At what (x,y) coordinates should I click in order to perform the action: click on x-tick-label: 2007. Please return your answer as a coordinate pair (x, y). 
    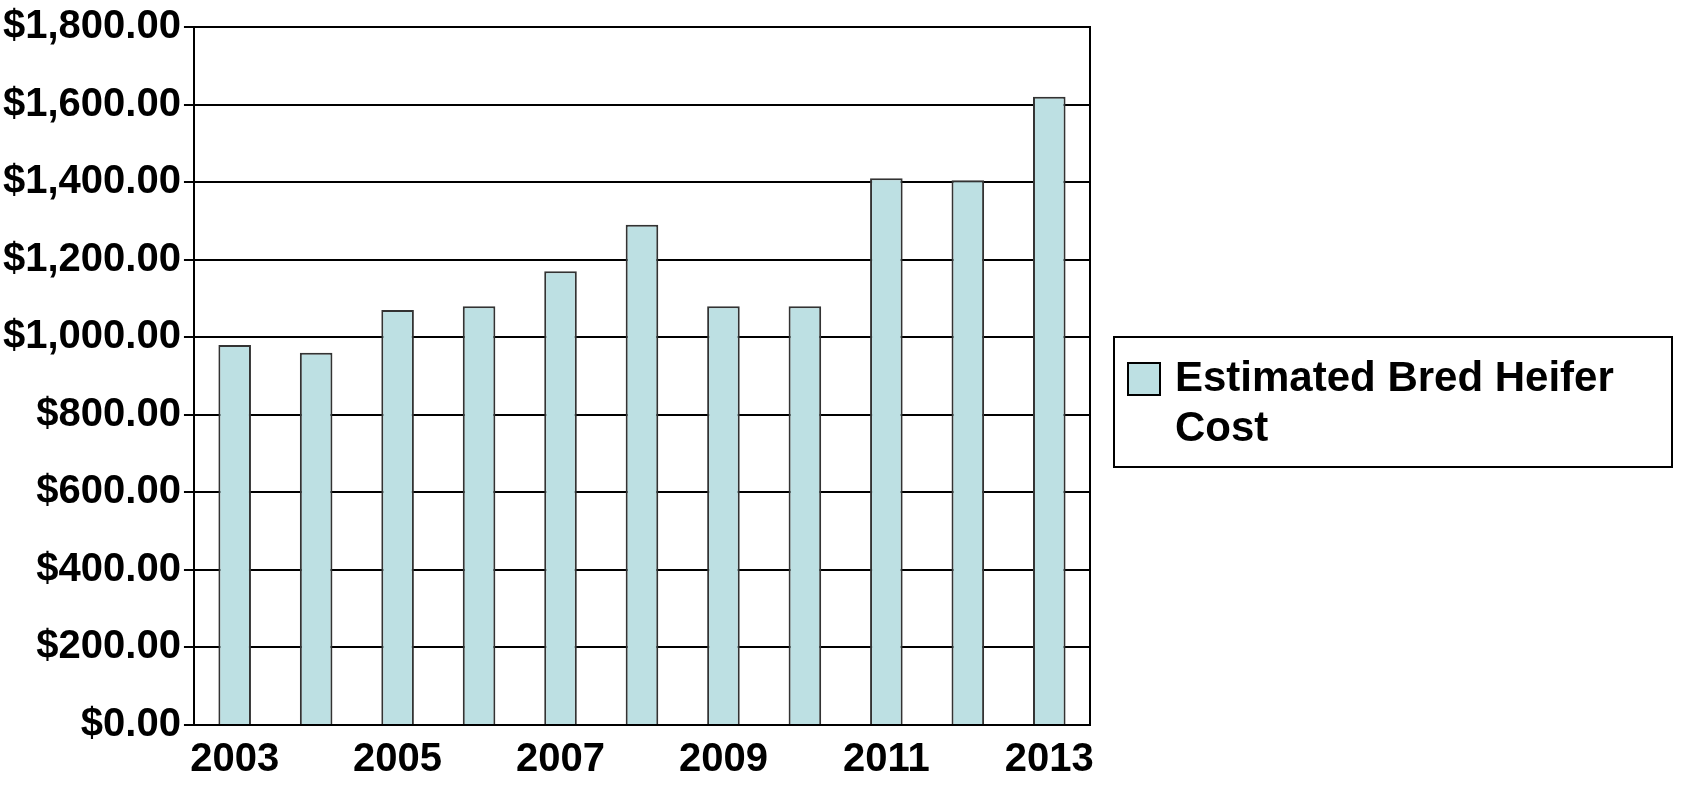
    Looking at the image, I should click on (561, 757).